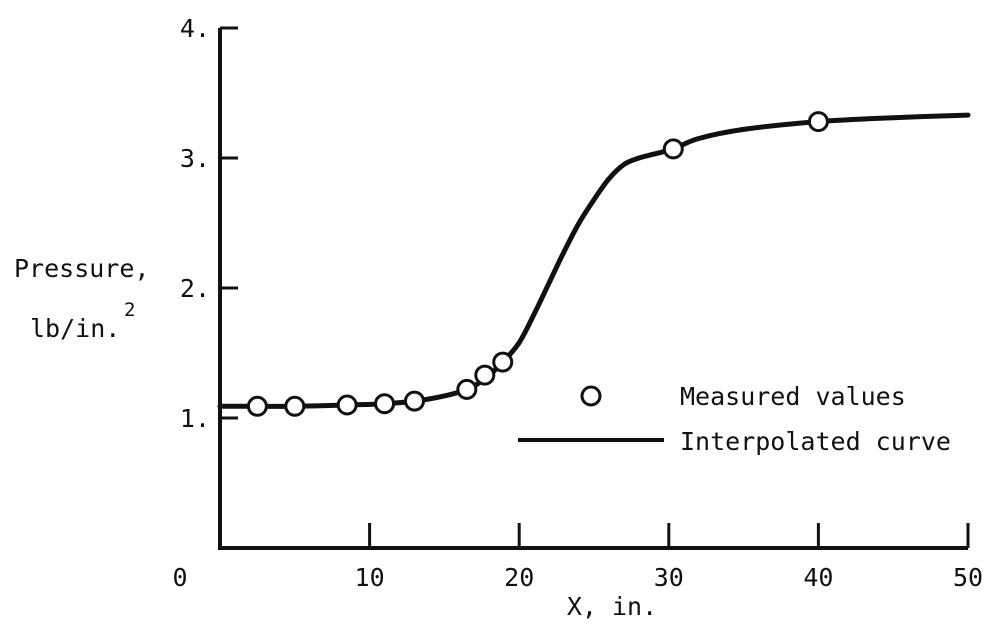  What do you see at coordinates (591, 396) in the screenshot?
I see `legend-marker-measured` at bounding box center [591, 396].